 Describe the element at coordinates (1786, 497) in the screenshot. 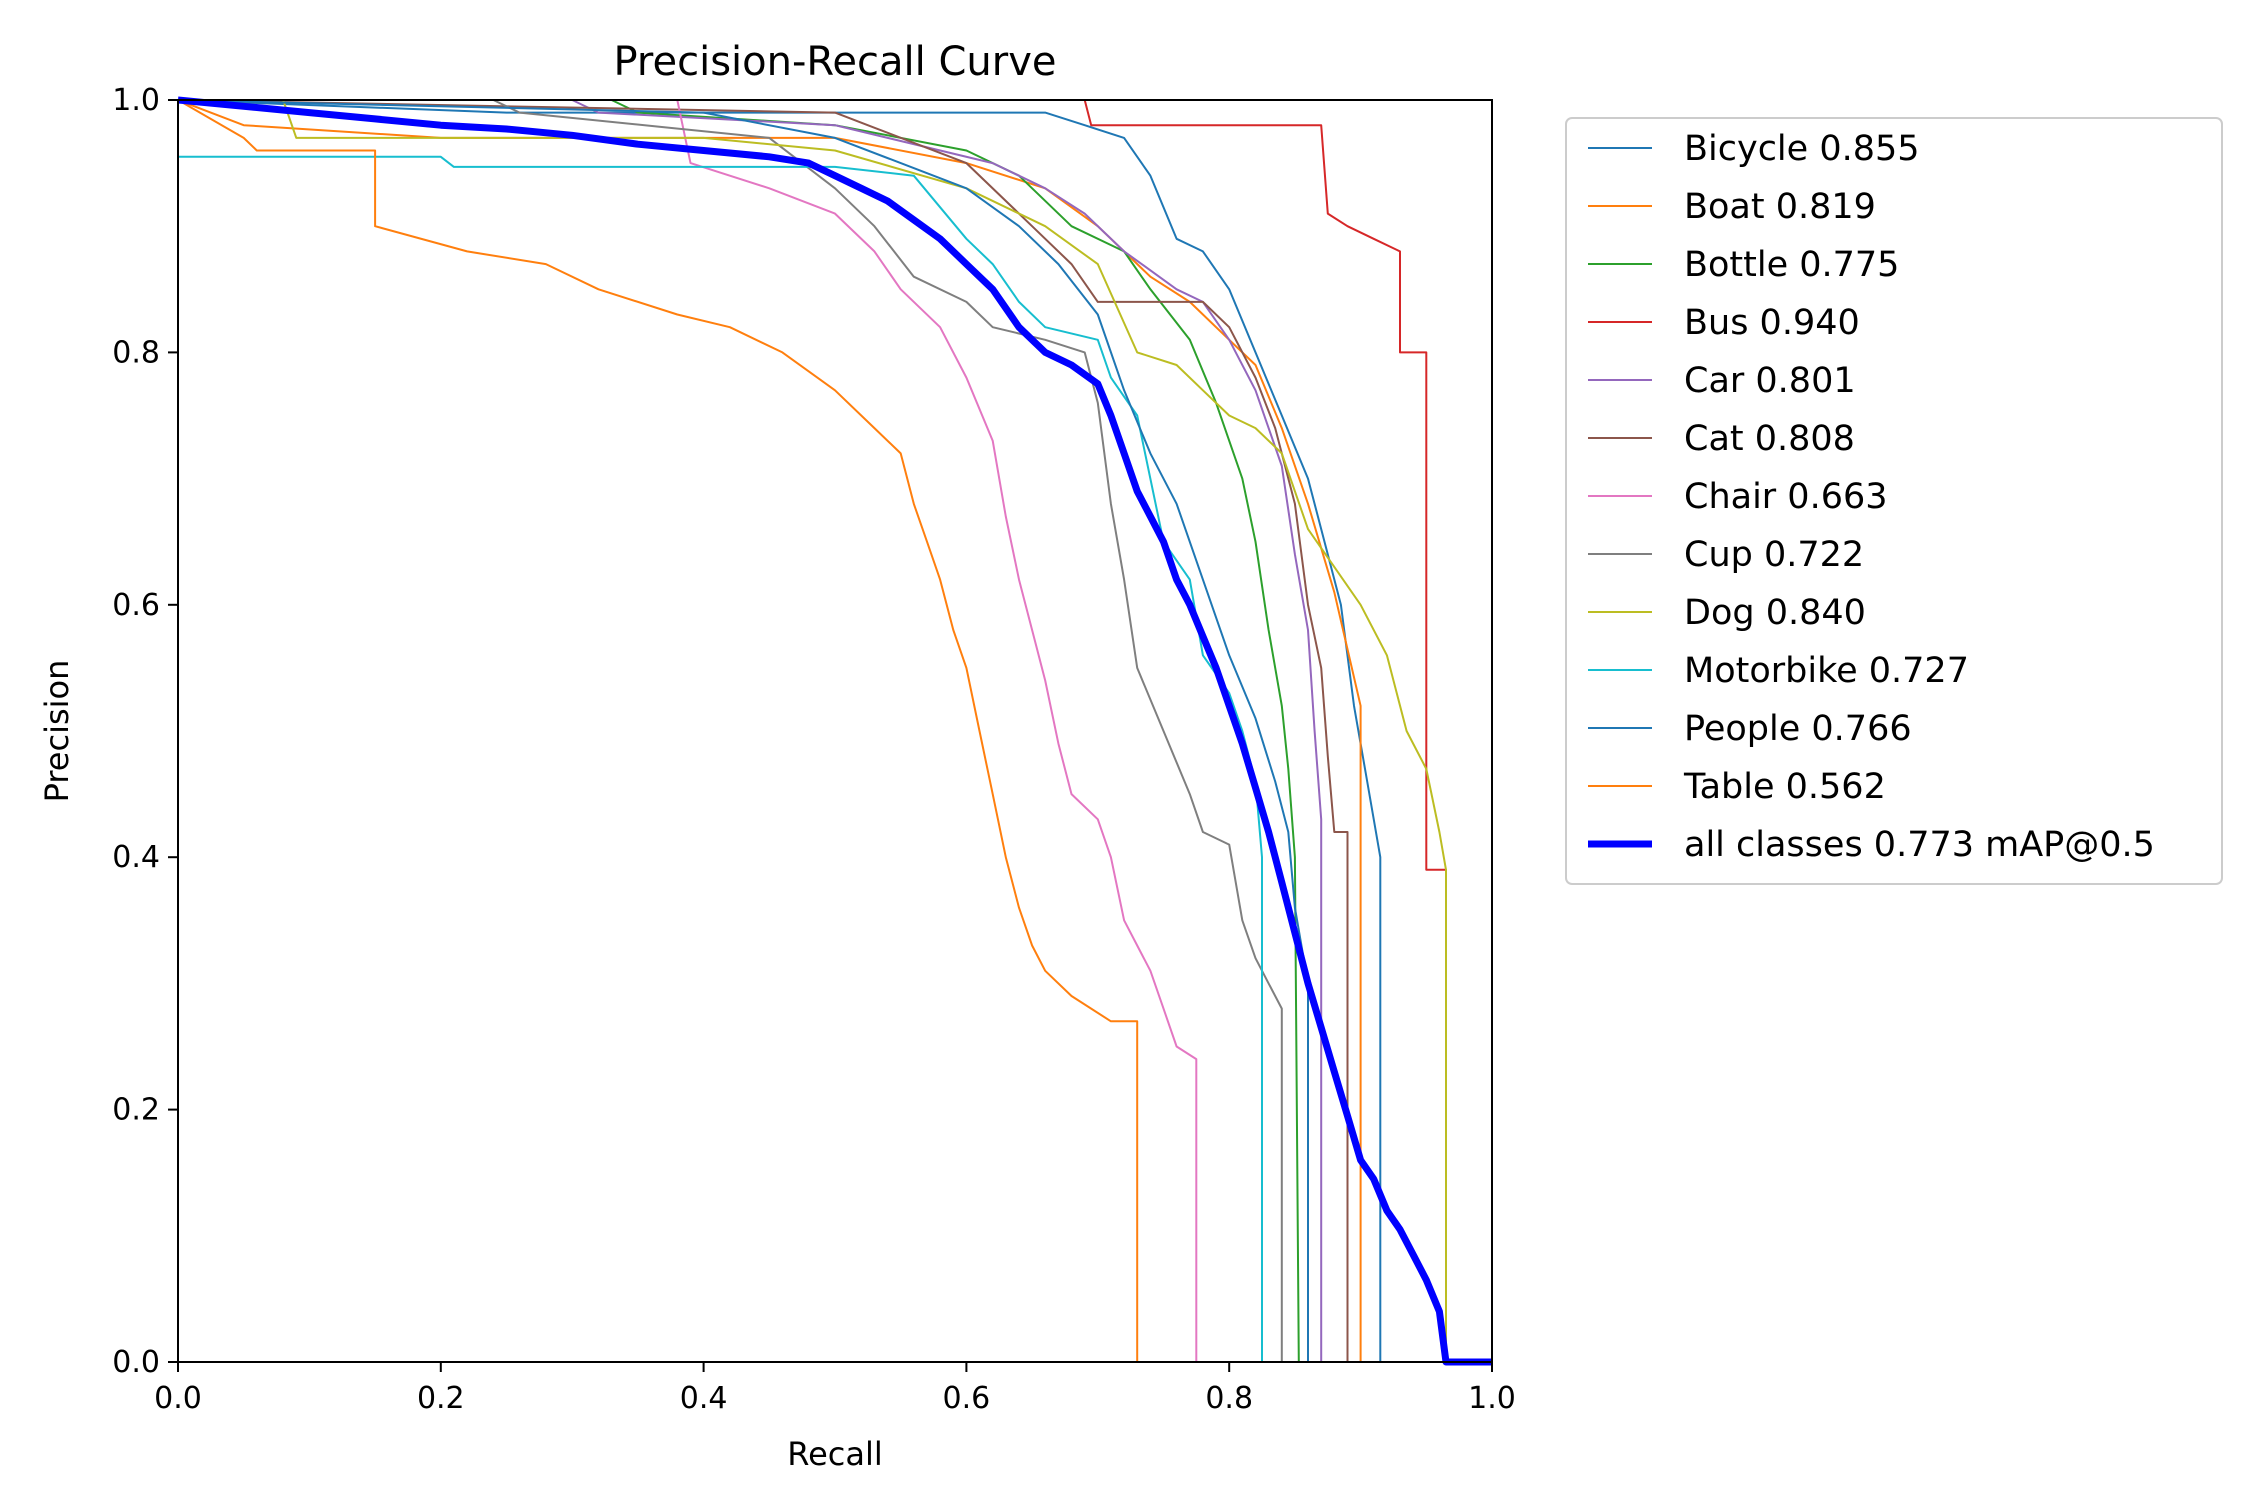

I see `legend-label-6: Chair 0.663` at that location.